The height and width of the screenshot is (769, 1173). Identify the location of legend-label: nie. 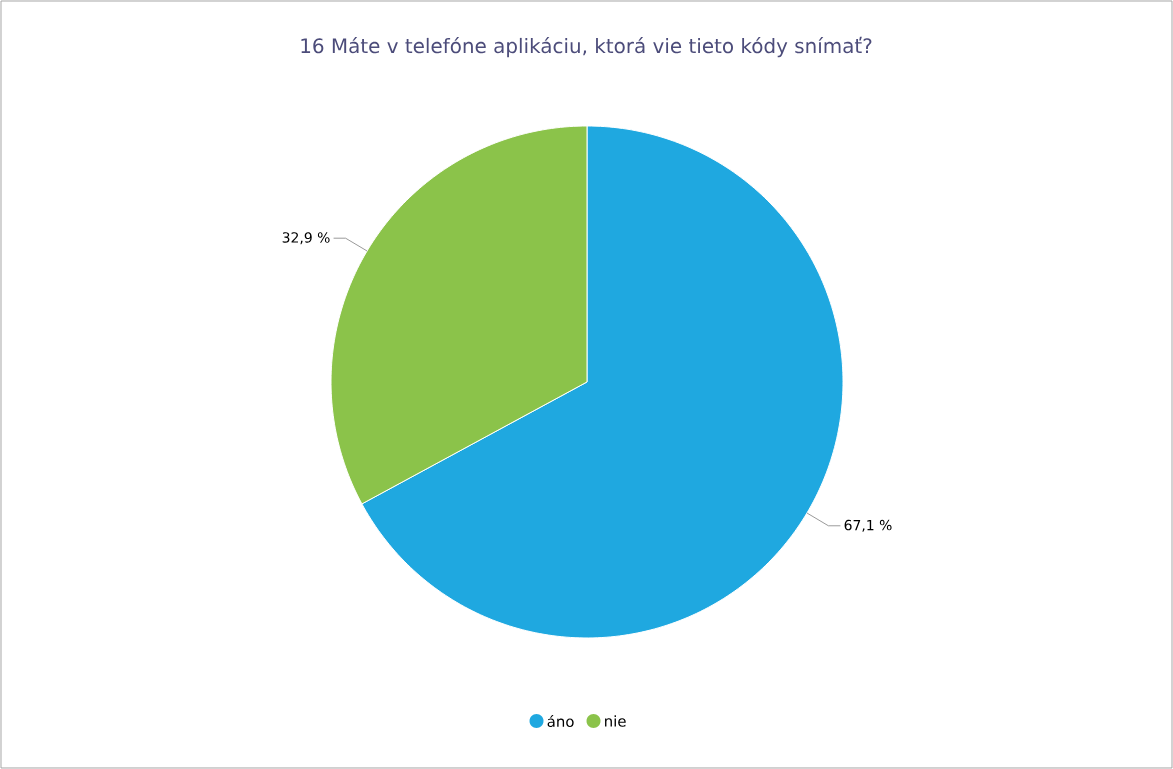
(615, 721).